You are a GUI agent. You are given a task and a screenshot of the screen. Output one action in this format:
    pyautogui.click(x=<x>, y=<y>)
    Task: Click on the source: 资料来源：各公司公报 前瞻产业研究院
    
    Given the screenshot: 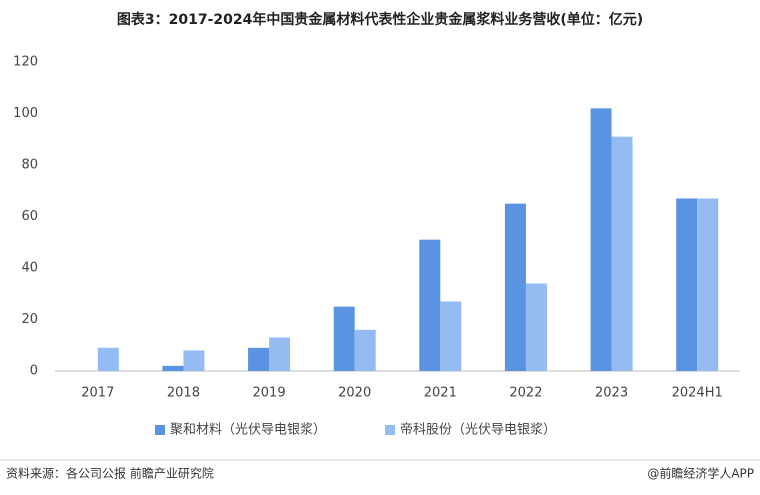 What is the action you would take?
    pyautogui.click(x=110, y=473)
    